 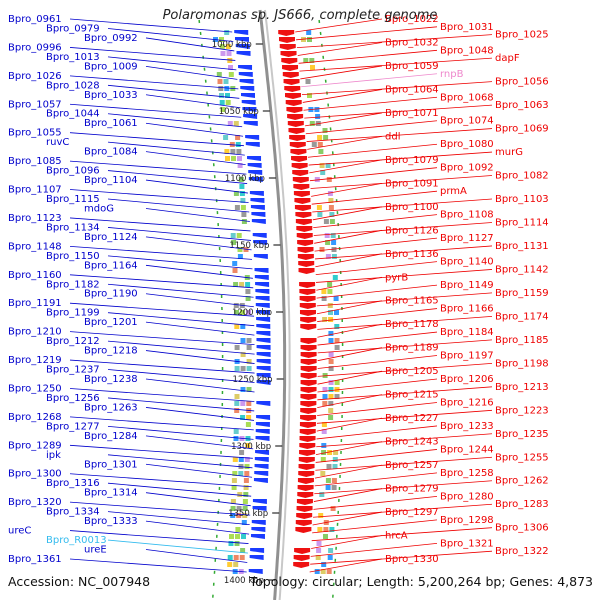 What do you see at coordinates (73, 512) in the screenshot?
I see `gene-label: Bpro_1334` at bounding box center [73, 512].